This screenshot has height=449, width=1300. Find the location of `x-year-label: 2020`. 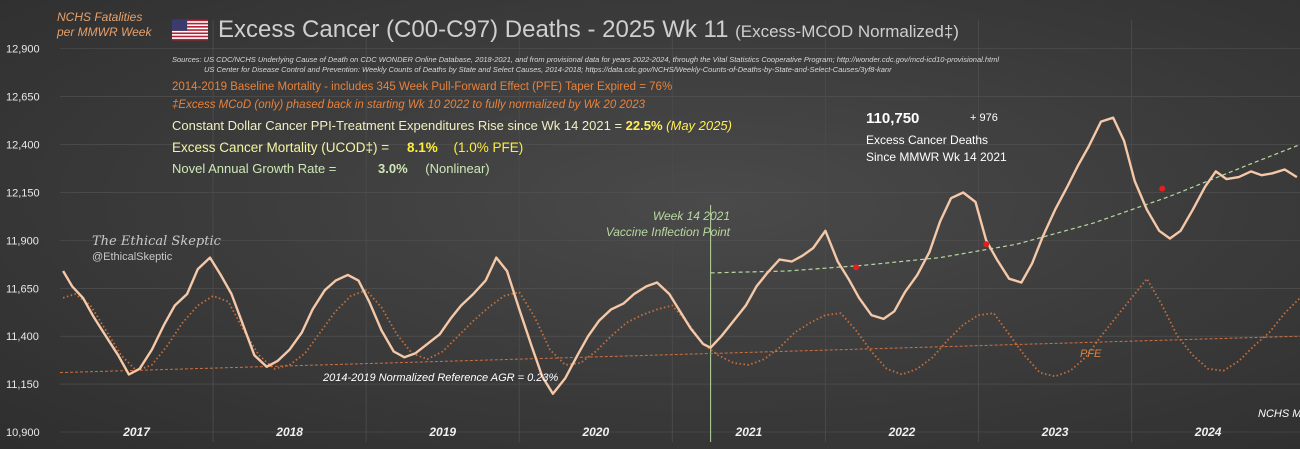

x-year-label: 2020 is located at coordinates (595, 432).